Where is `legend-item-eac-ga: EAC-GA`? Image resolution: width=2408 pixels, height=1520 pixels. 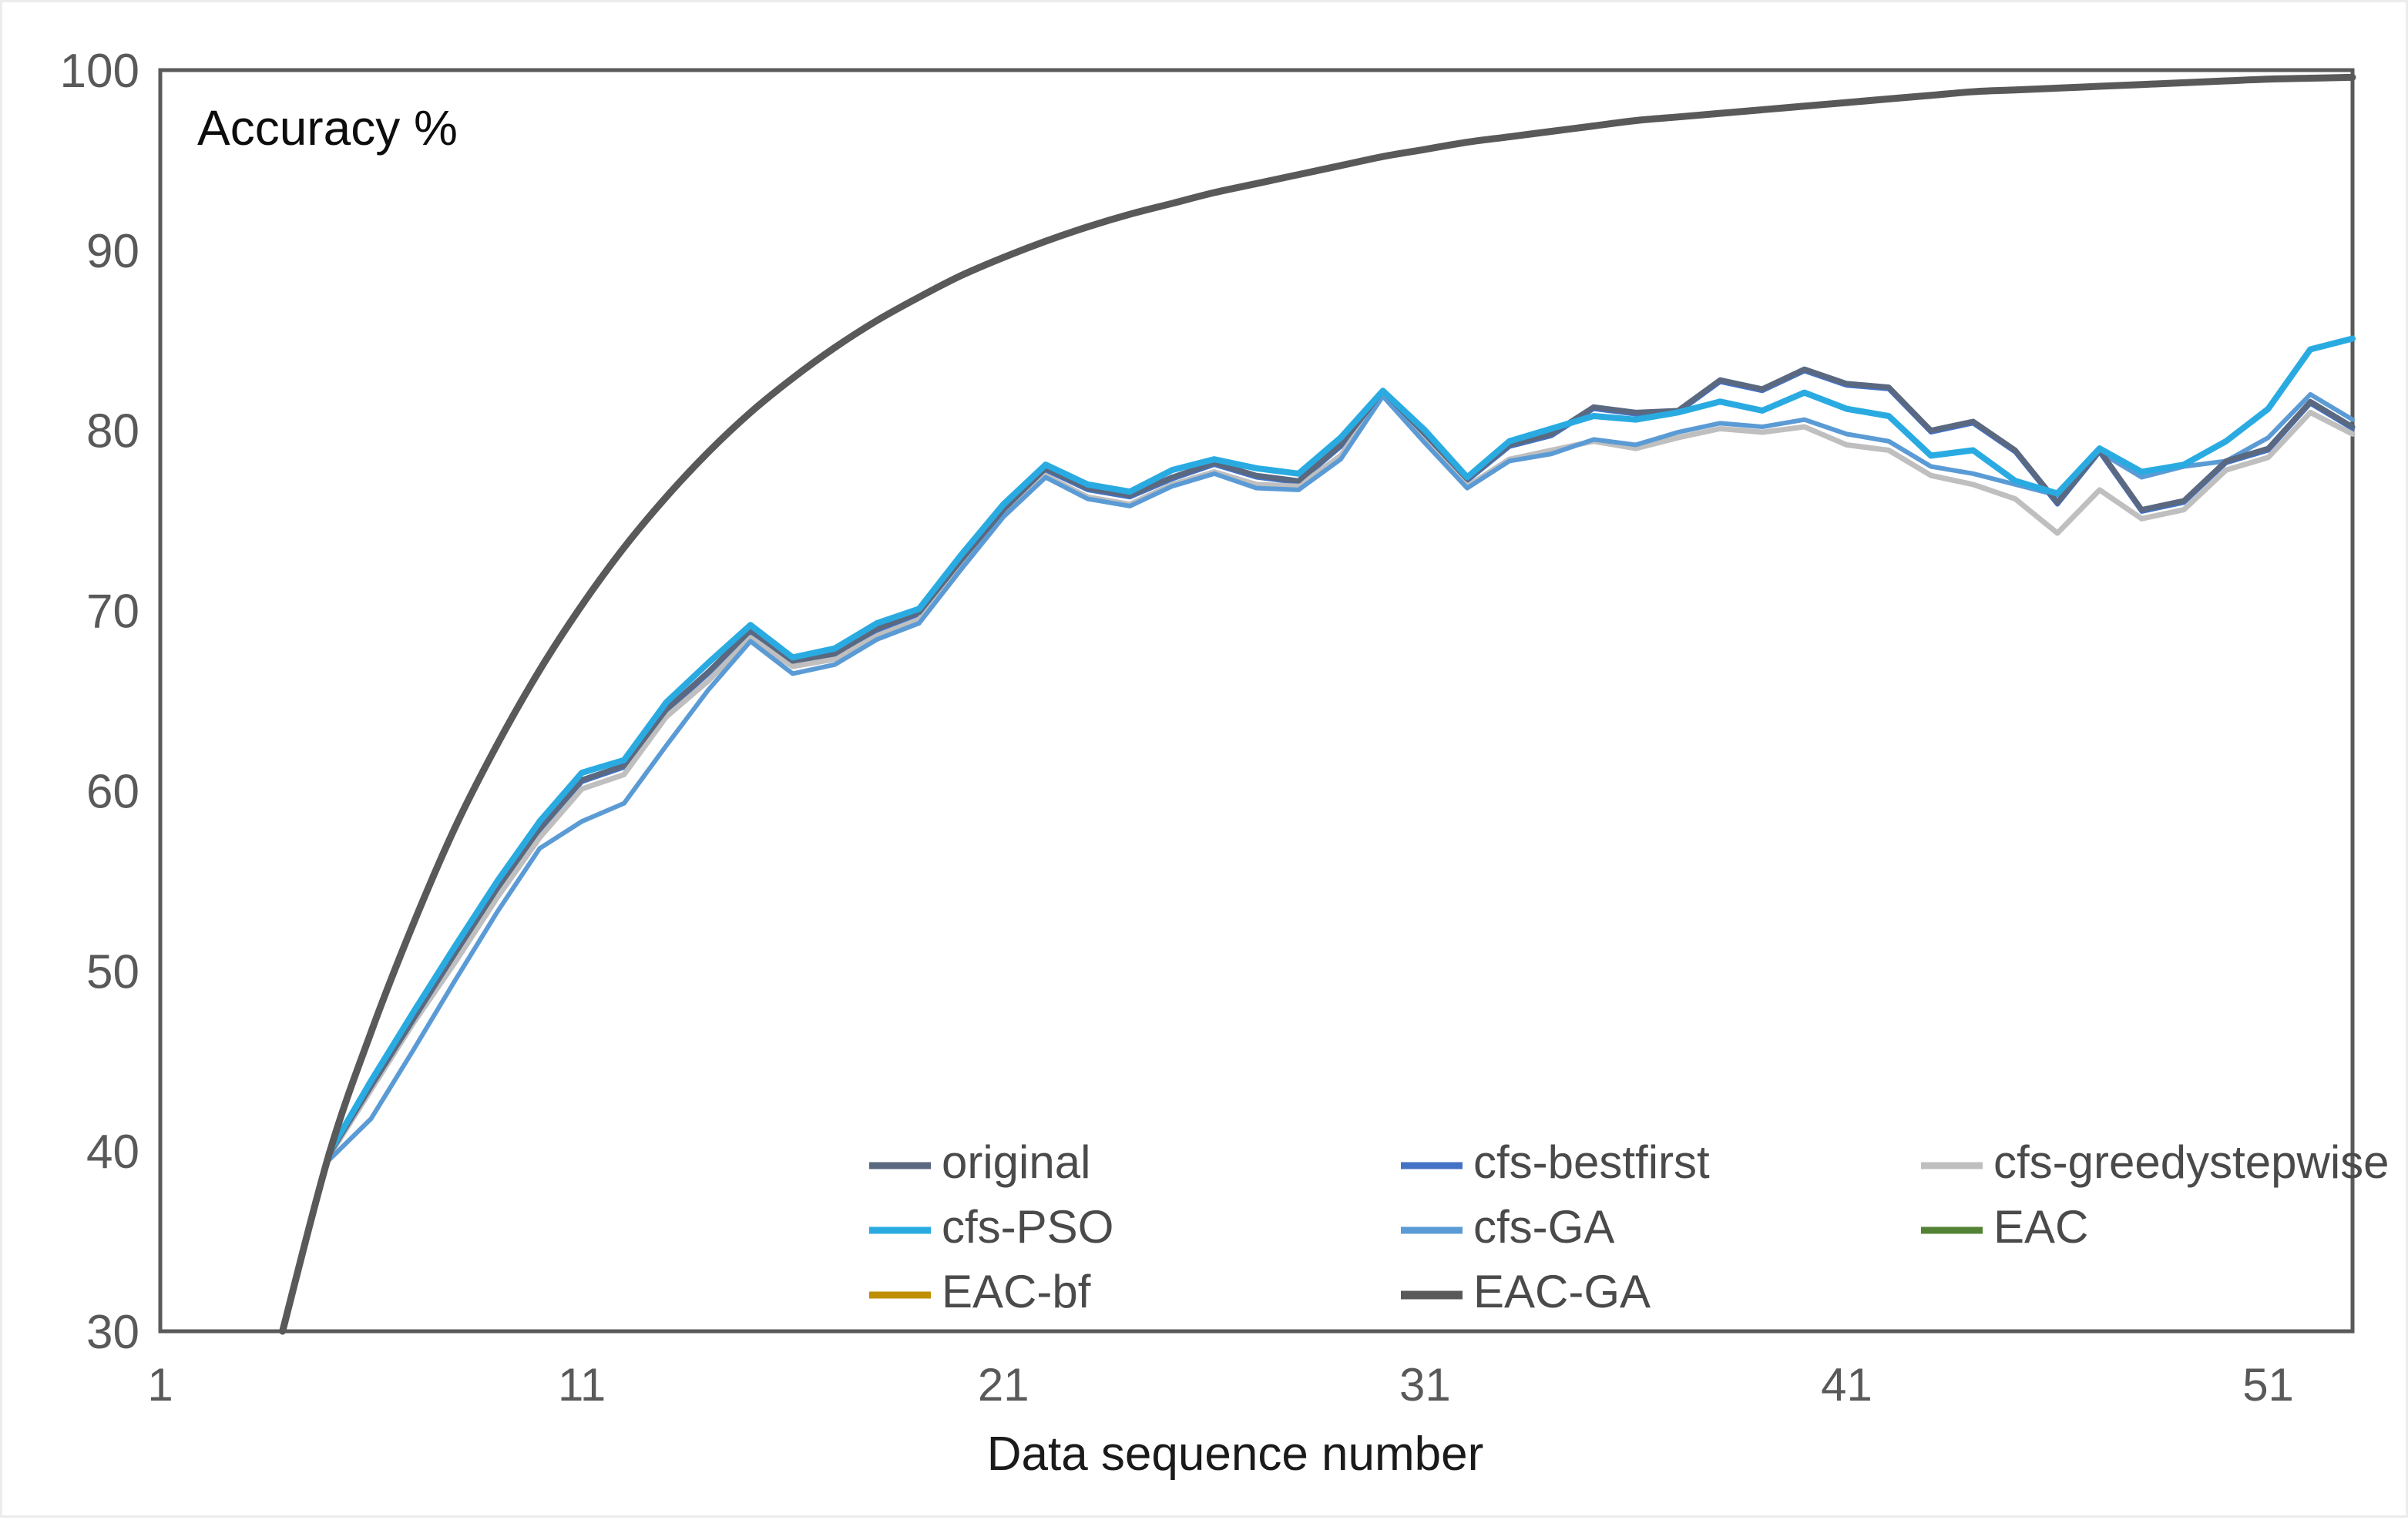
legend-item-eac-ga: EAC-GA is located at coordinates (1526, 1291).